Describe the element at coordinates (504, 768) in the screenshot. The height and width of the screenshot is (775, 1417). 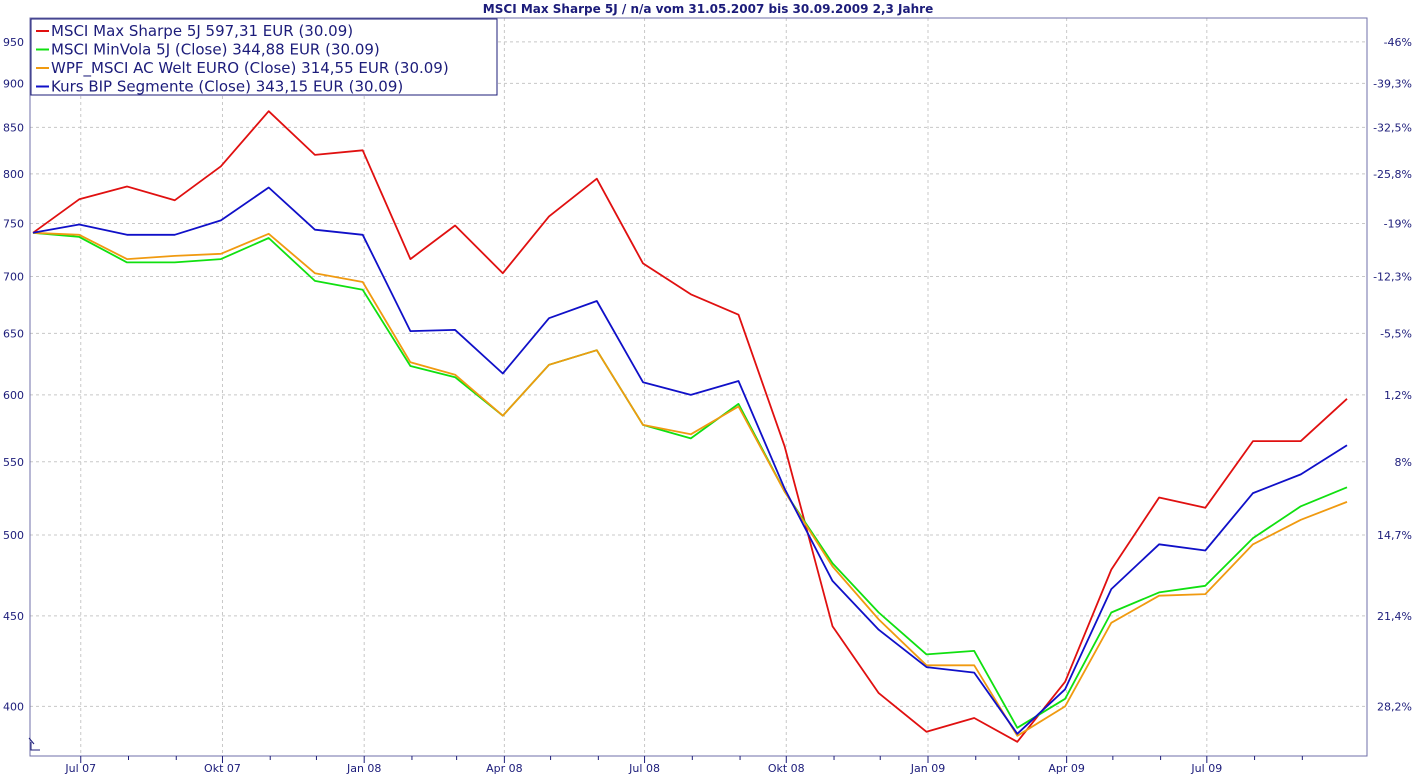
I see `x-tick-label: Apr 08` at that location.